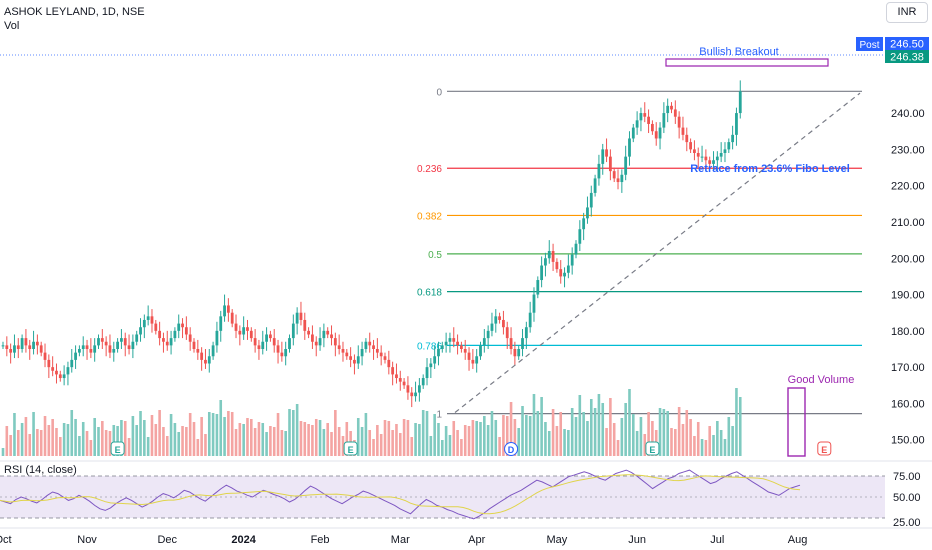 The width and height of the screenshot is (932, 550). I want to click on currency-button: INR, so click(907, 12).